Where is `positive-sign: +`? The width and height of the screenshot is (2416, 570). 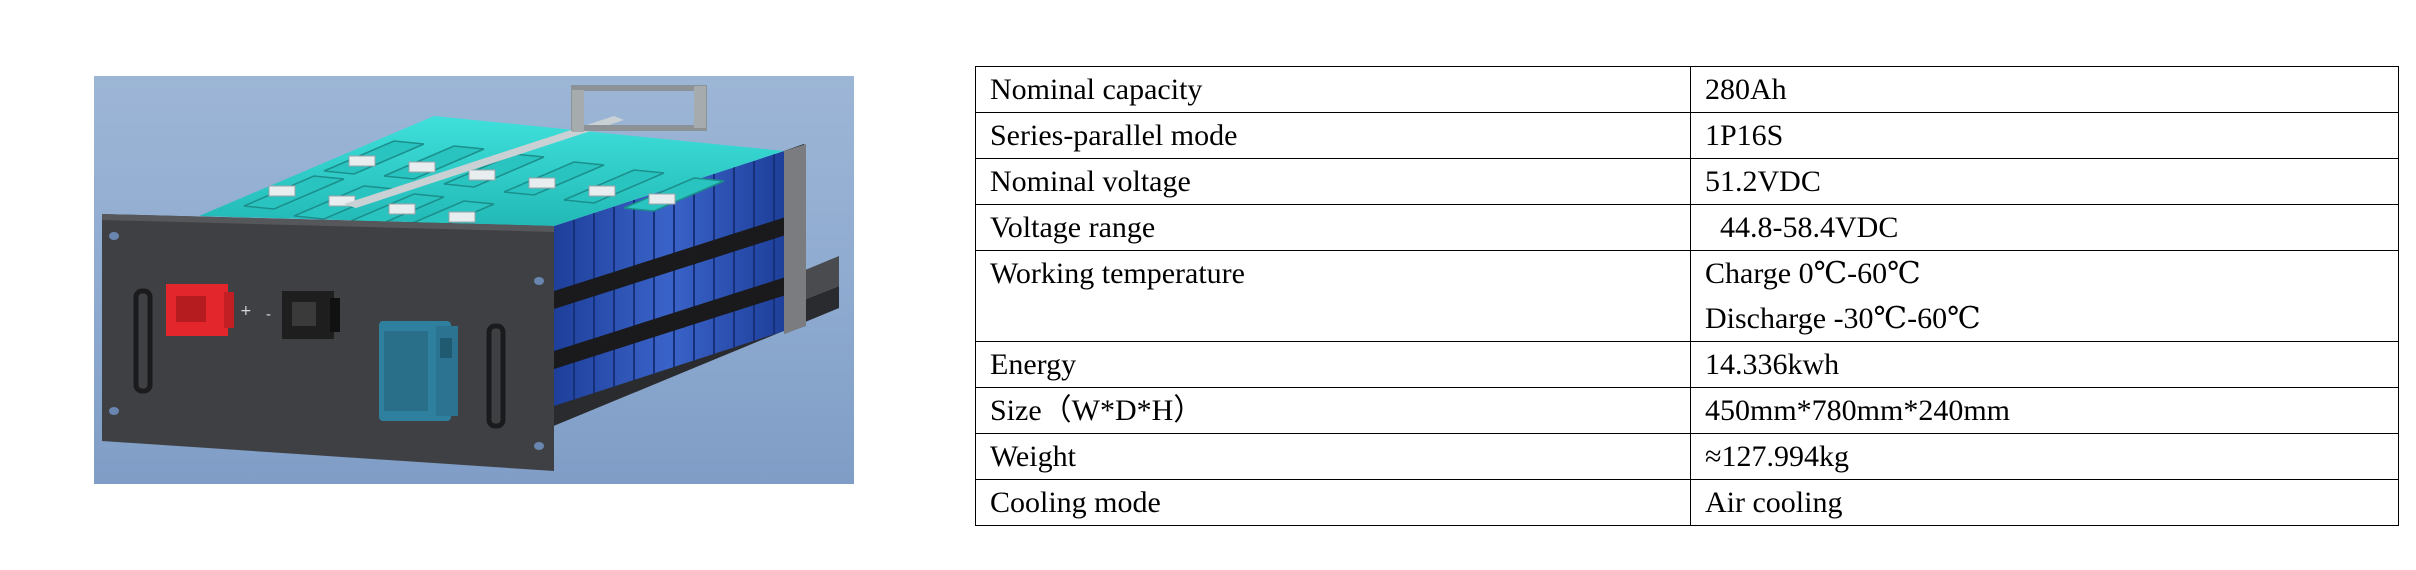 positive-sign: + is located at coordinates (246, 311).